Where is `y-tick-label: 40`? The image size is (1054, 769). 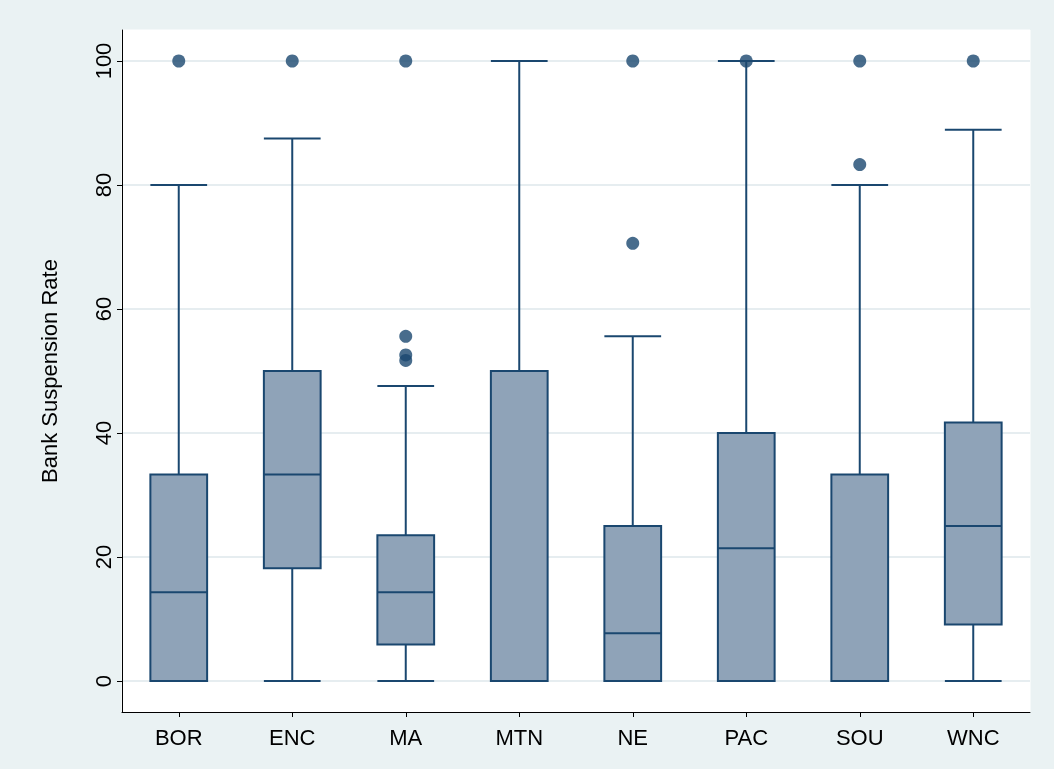
y-tick-label: 40 is located at coordinates (103, 433).